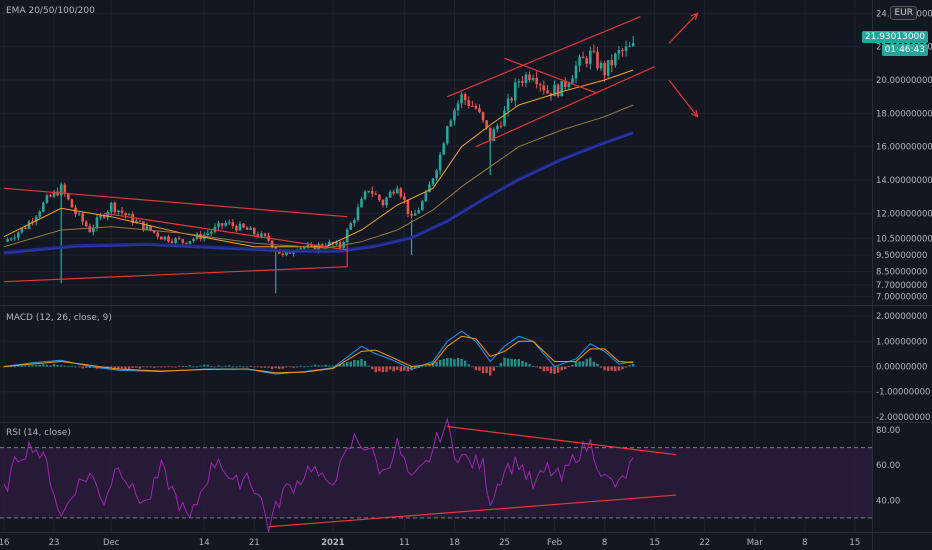 The width and height of the screenshot is (932, 550). Describe the element at coordinates (204, 543) in the screenshot. I see `time-axis-tick-label: 14` at that location.